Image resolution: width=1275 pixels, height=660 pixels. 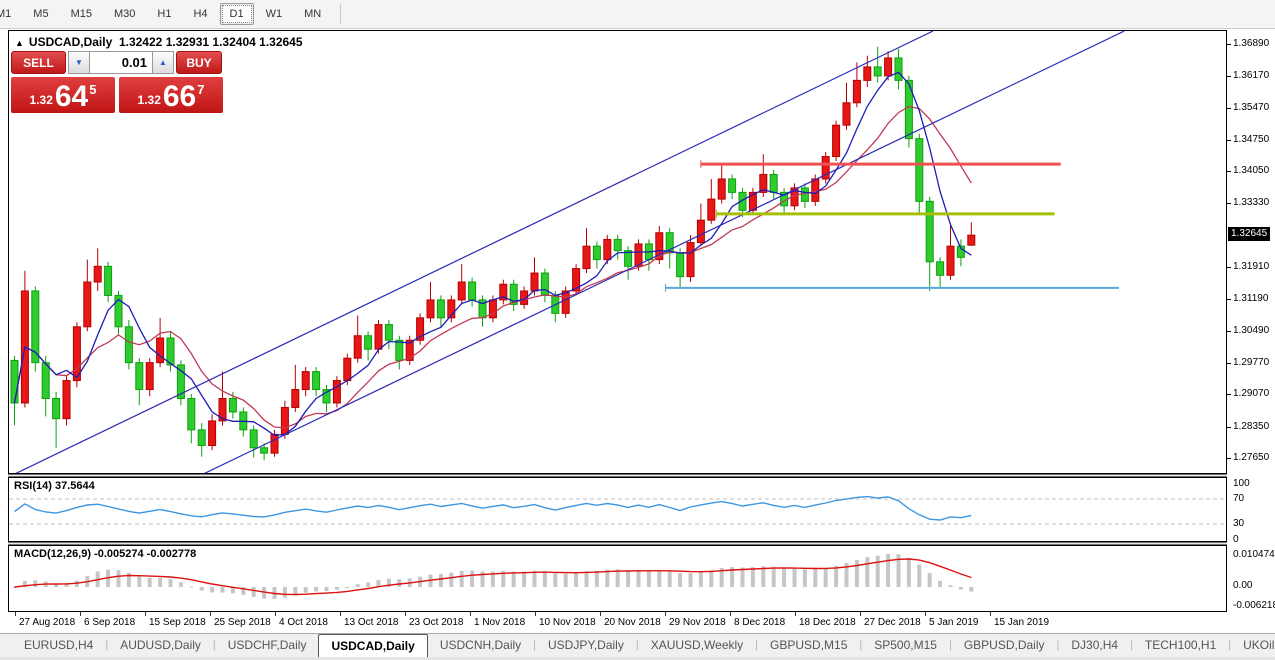 What do you see at coordinates (1251, 43) in the screenshot?
I see `price-axis-label: 1.36890` at bounding box center [1251, 43].